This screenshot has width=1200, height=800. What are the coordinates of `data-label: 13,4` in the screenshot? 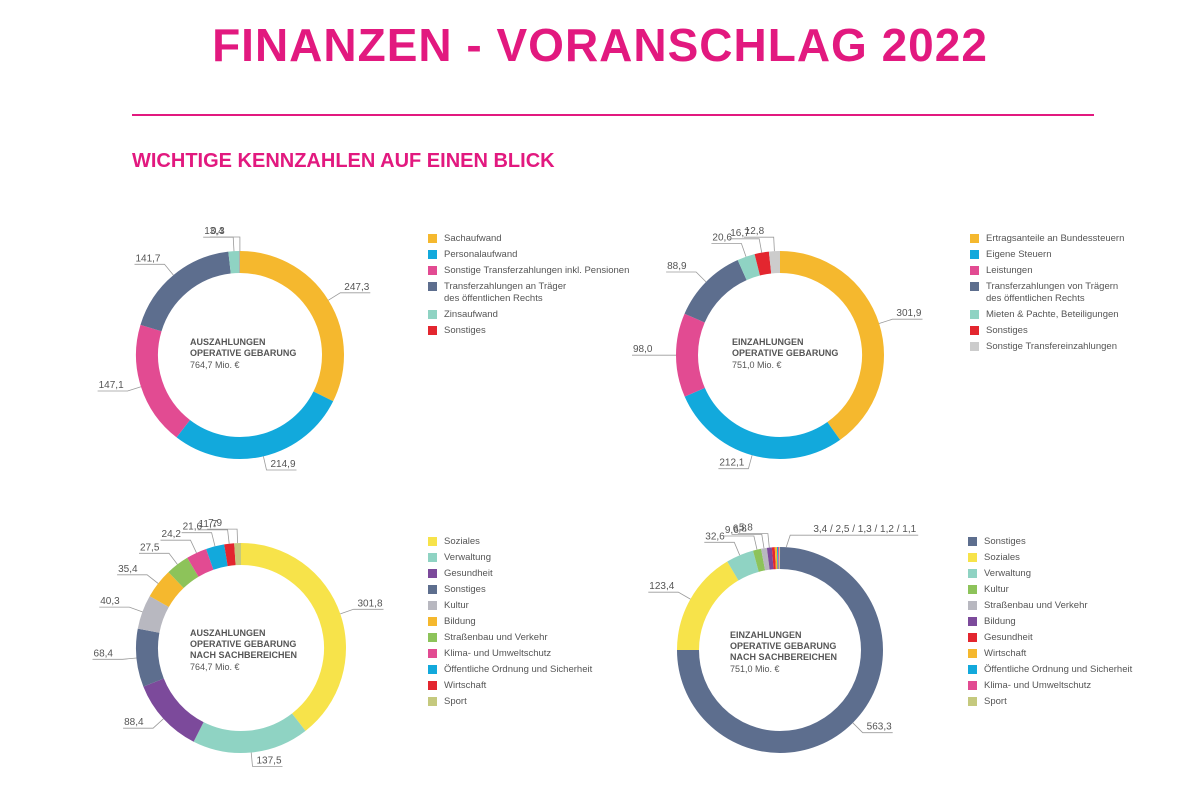 It's located at (214, 231).